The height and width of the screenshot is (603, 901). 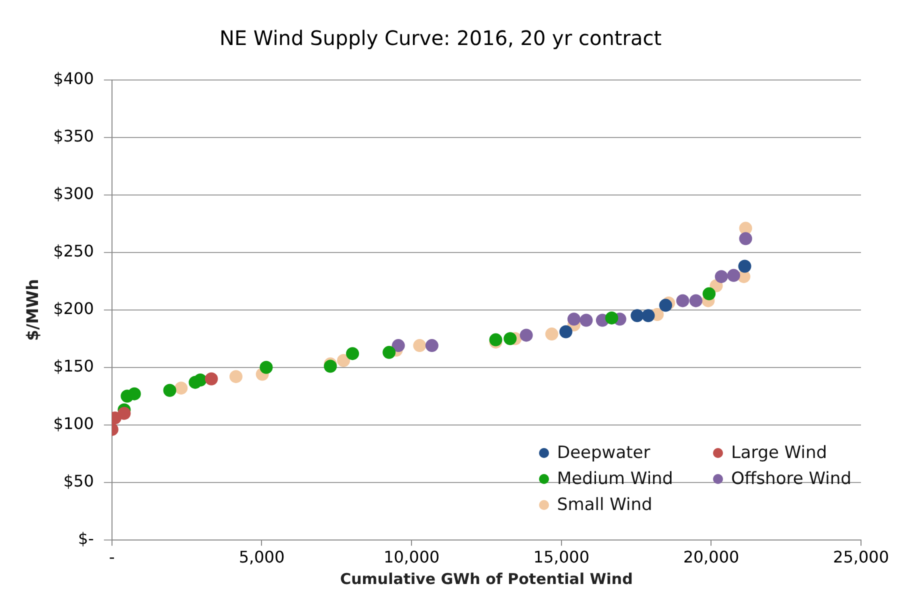 What do you see at coordinates (440, 38) in the screenshot?
I see `chart-title: NE Wind Supply Curve: 2016, 20 yr contract` at bounding box center [440, 38].